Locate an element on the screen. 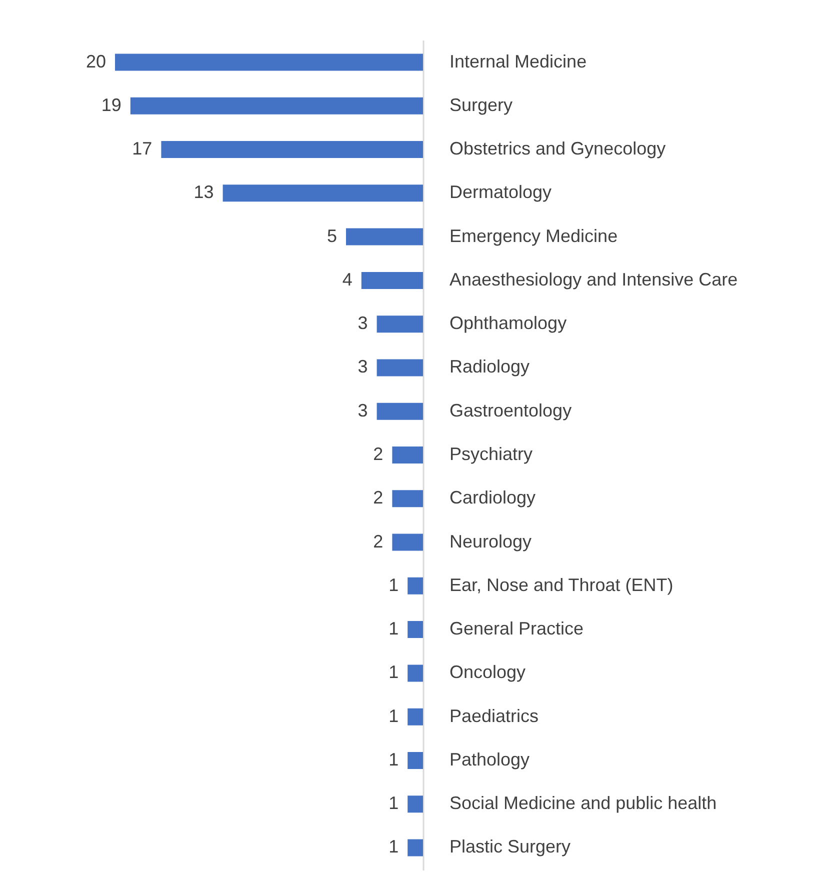 Image resolution: width=835 pixels, height=896 pixels. y-tick-label: Pathology is located at coordinates (490, 759).